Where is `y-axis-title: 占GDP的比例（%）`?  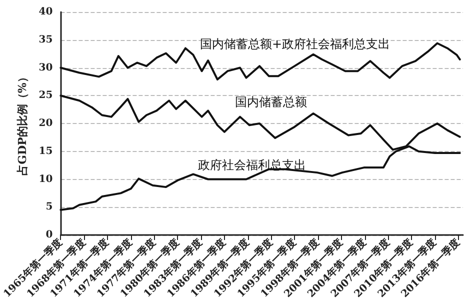 y-axis-title: 占GDP的比例（%） is located at coordinates (22, 124).